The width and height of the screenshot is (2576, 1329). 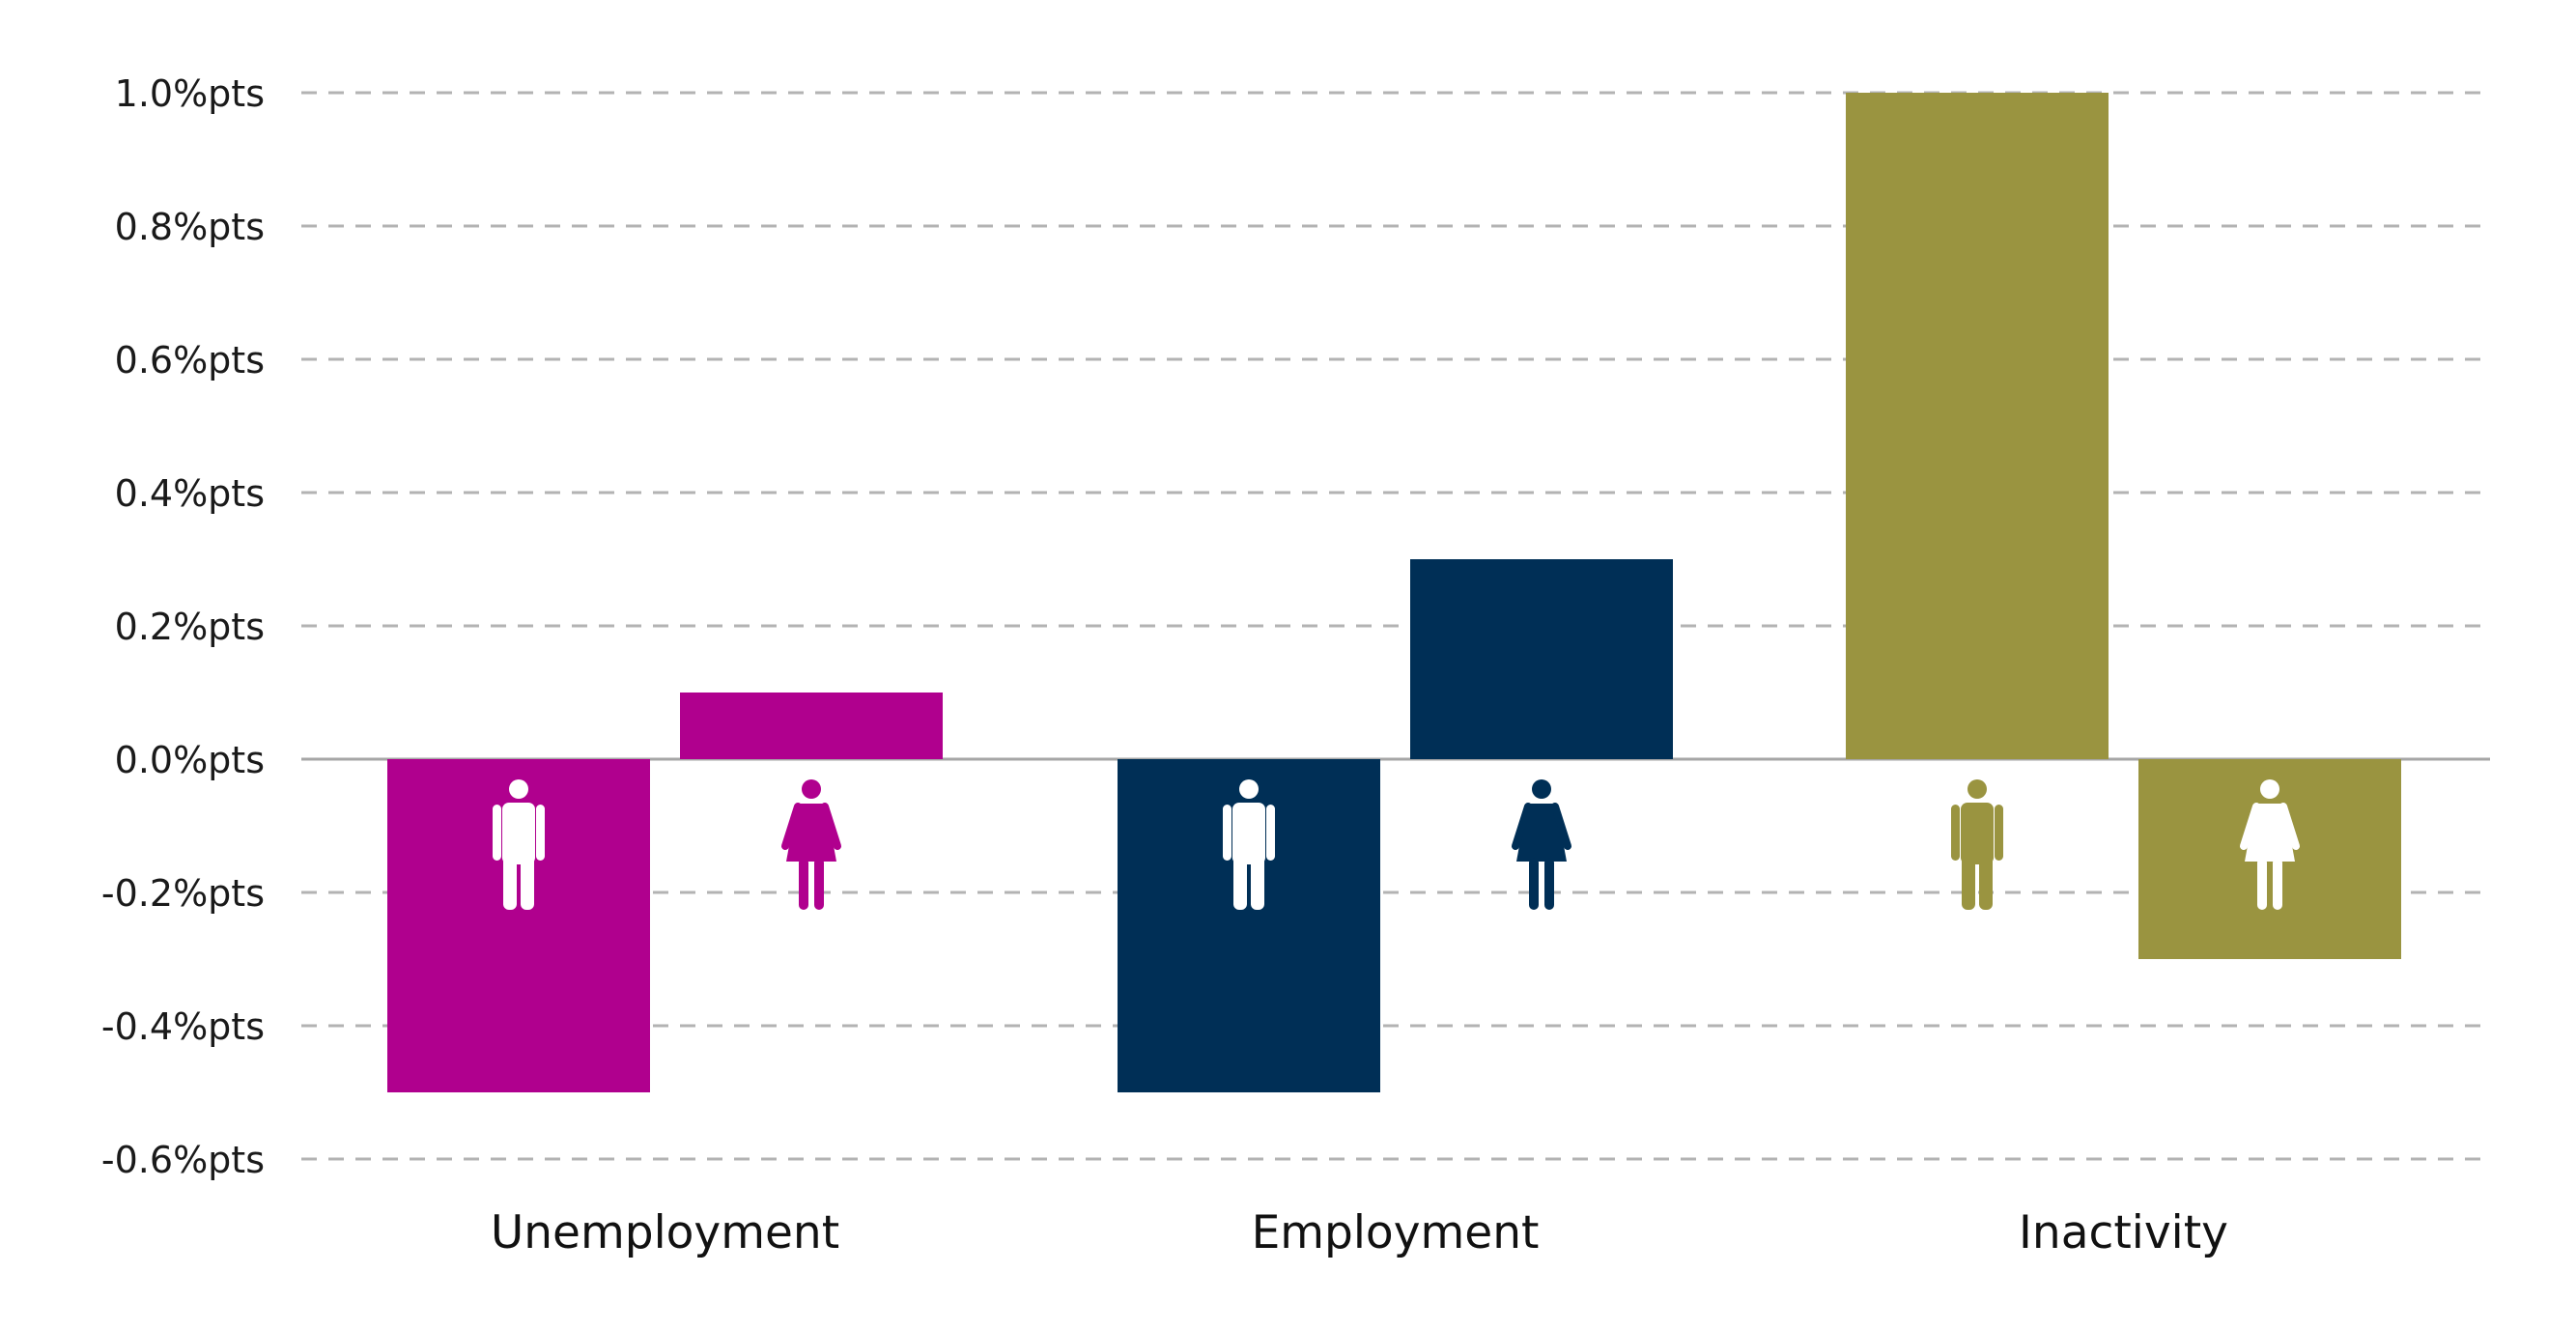 What do you see at coordinates (183, 1026) in the screenshot?
I see `y-tick-label: -0.4%pts` at bounding box center [183, 1026].